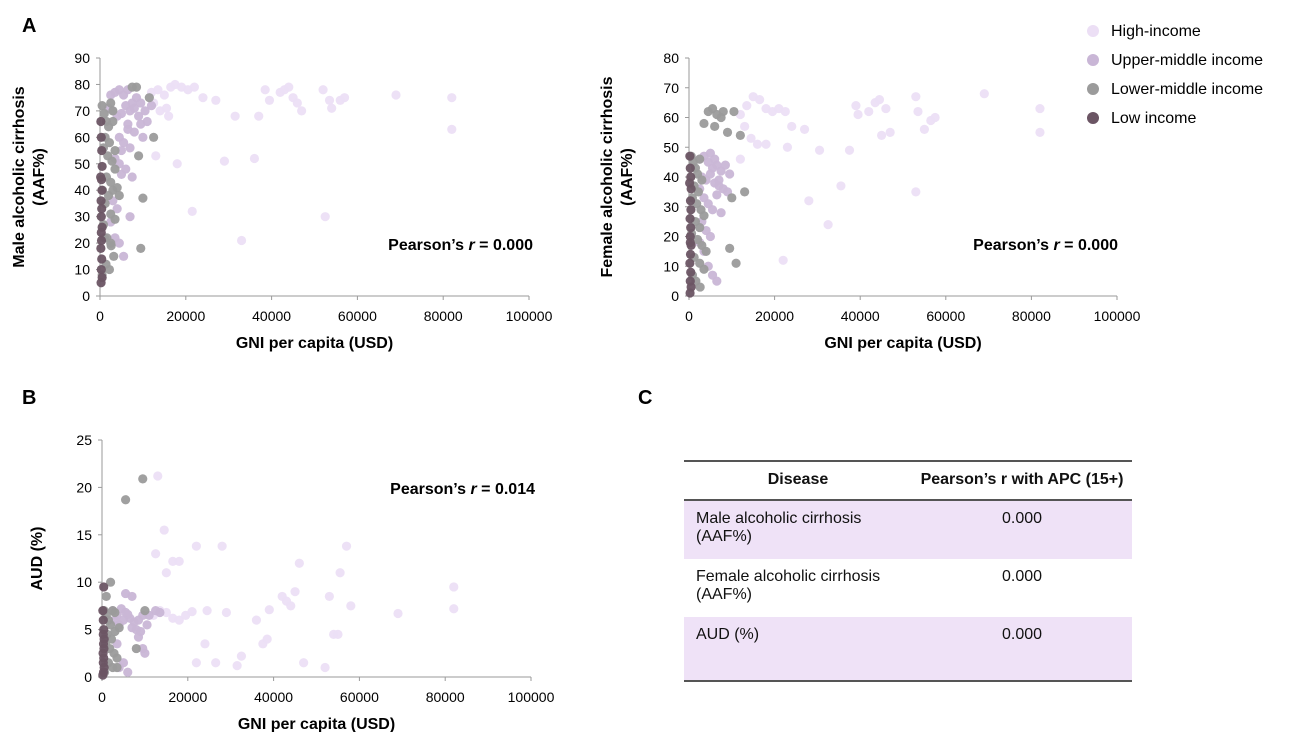 The height and width of the screenshot is (732, 1292). What do you see at coordinates (1093, 118) in the screenshot?
I see `legend-marker-low-income` at bounding box center [1093, 118].